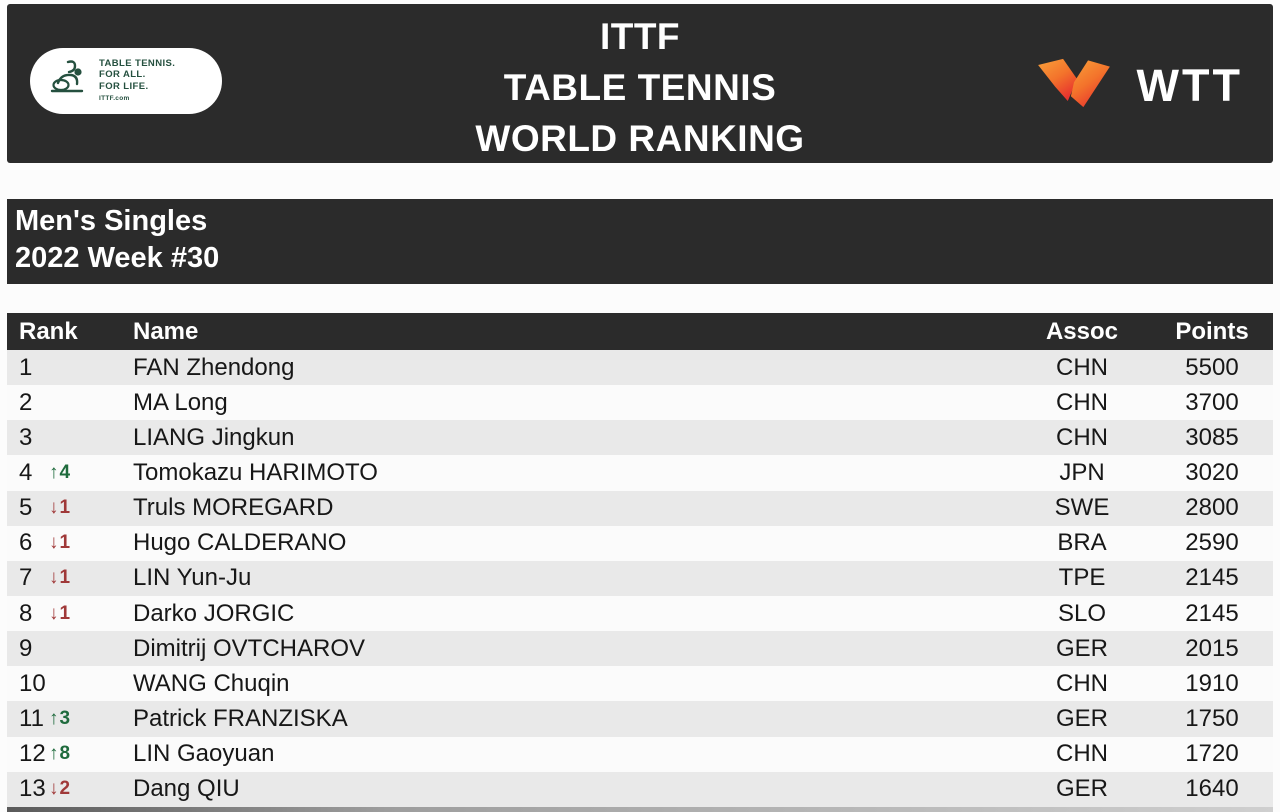  I want to click on ittf-logo-line: TABLE TENNIS., so click(137, 63).